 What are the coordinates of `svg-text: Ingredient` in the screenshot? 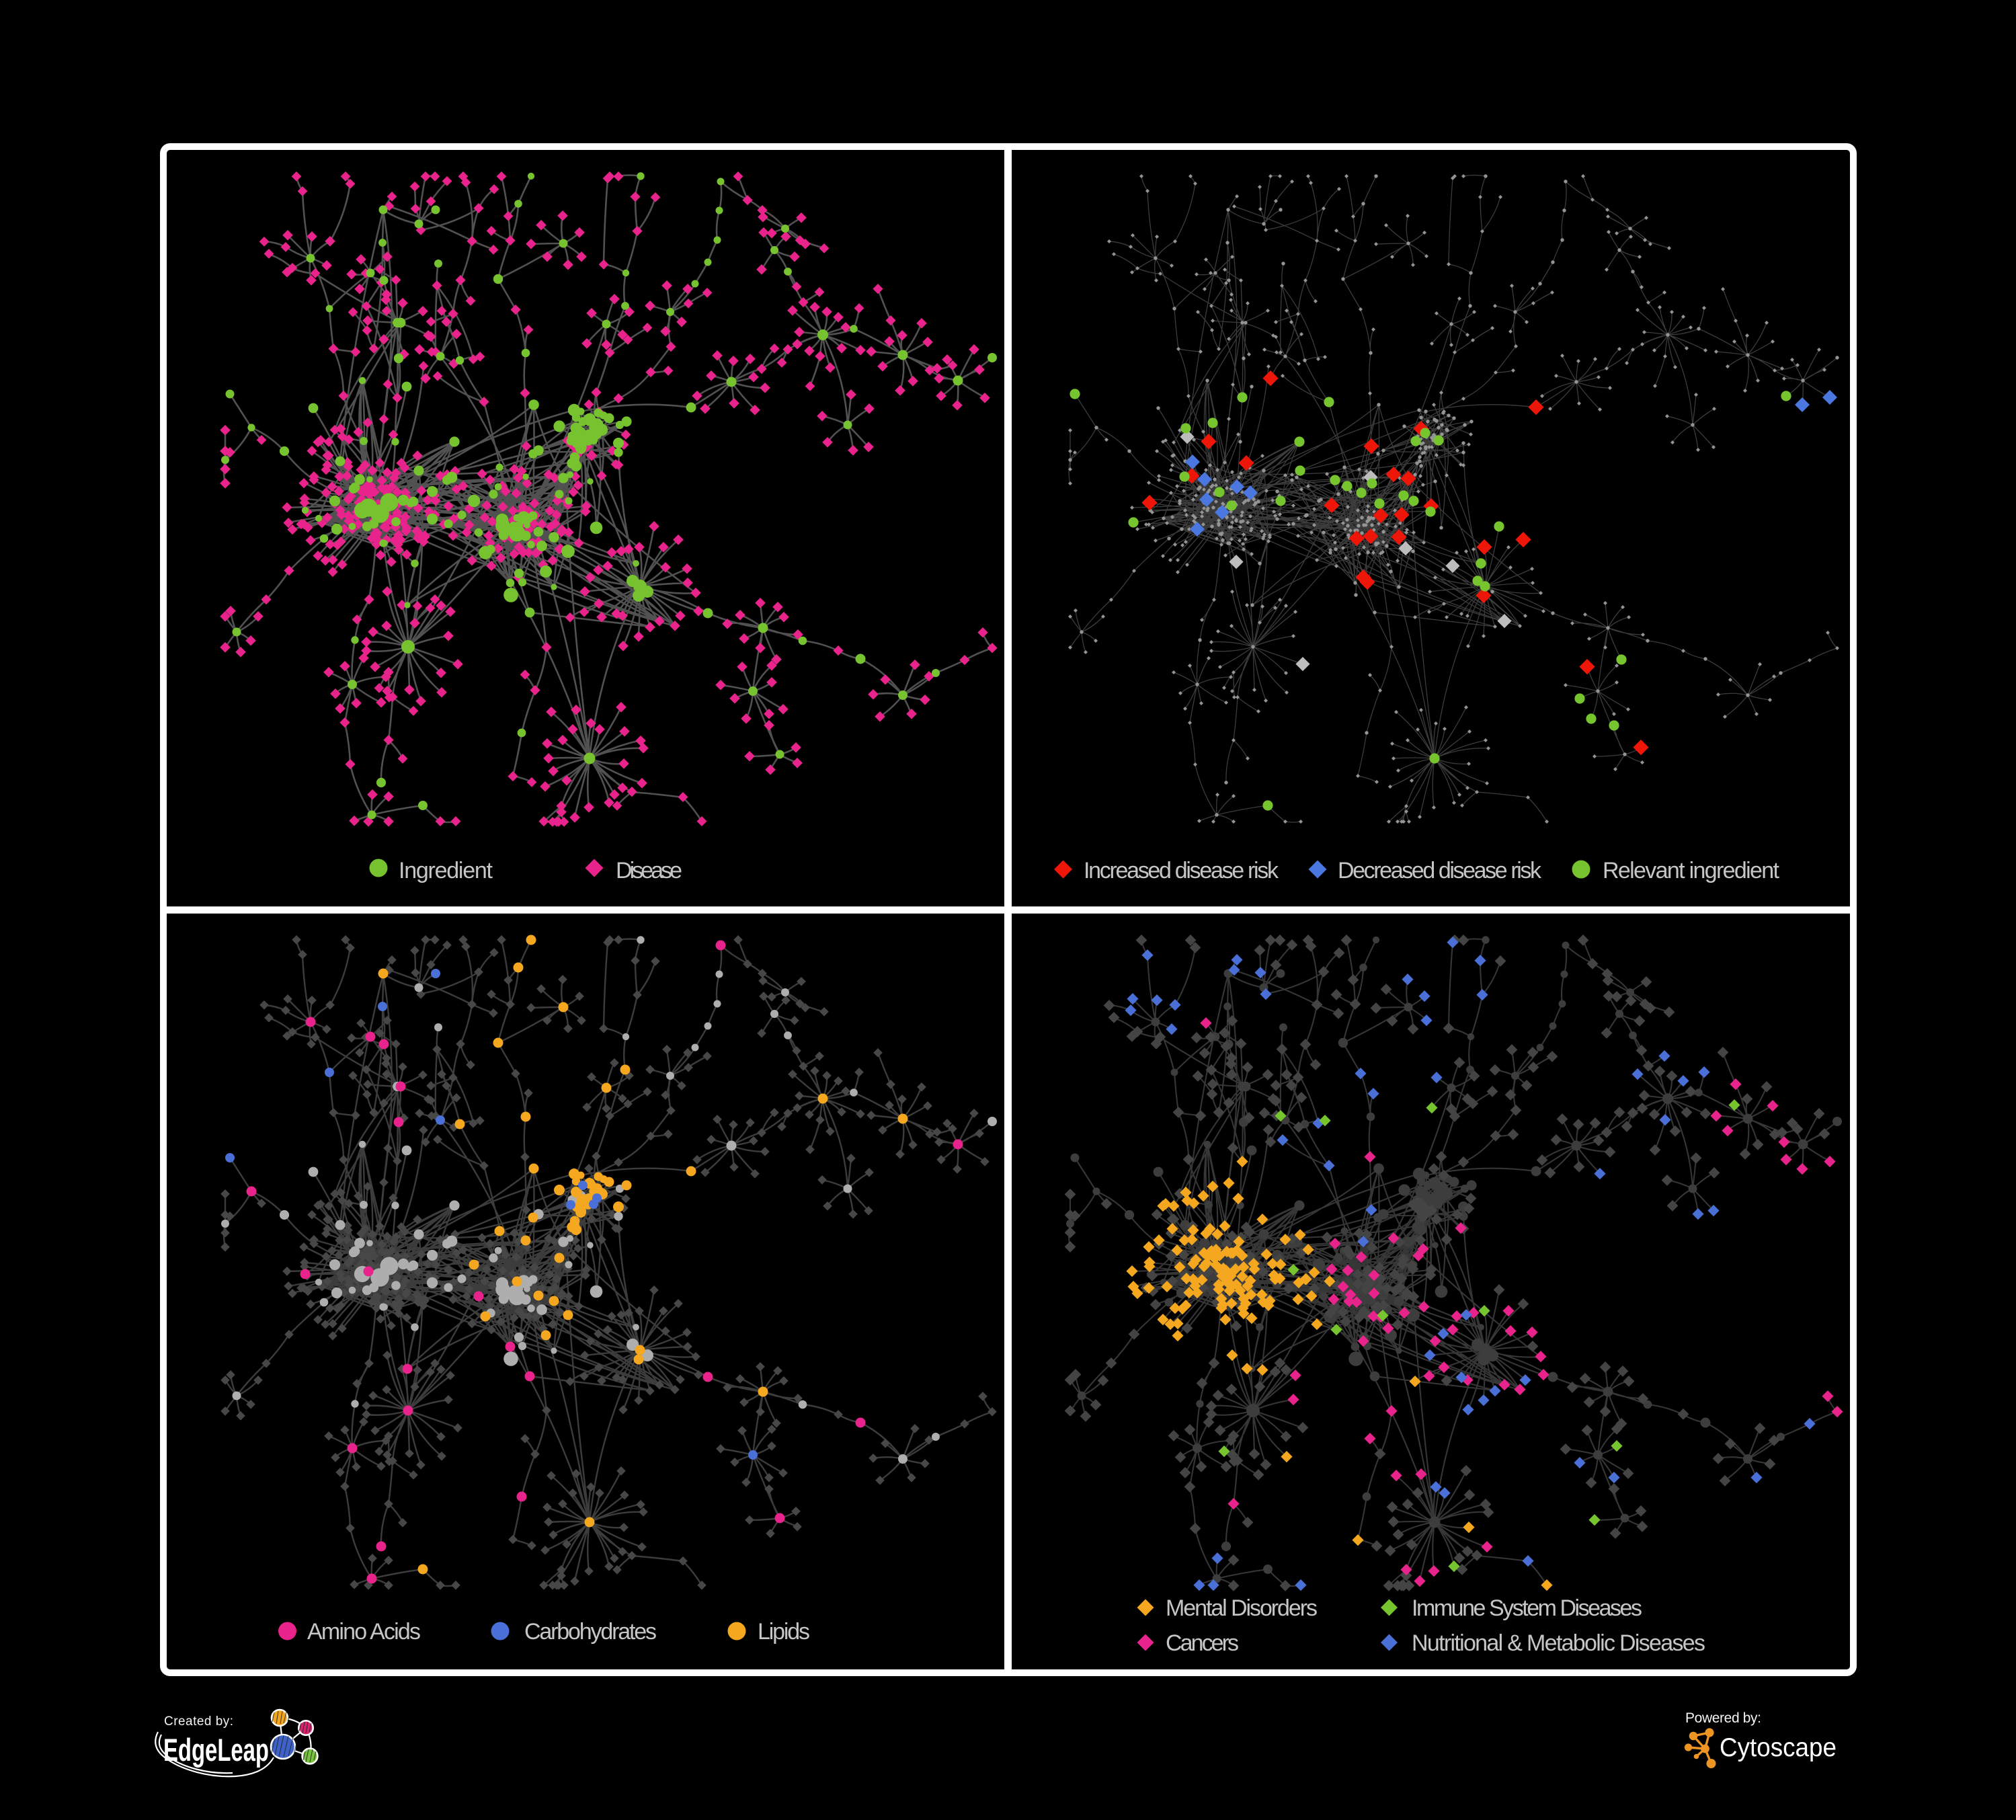 It's located at (446, 870).